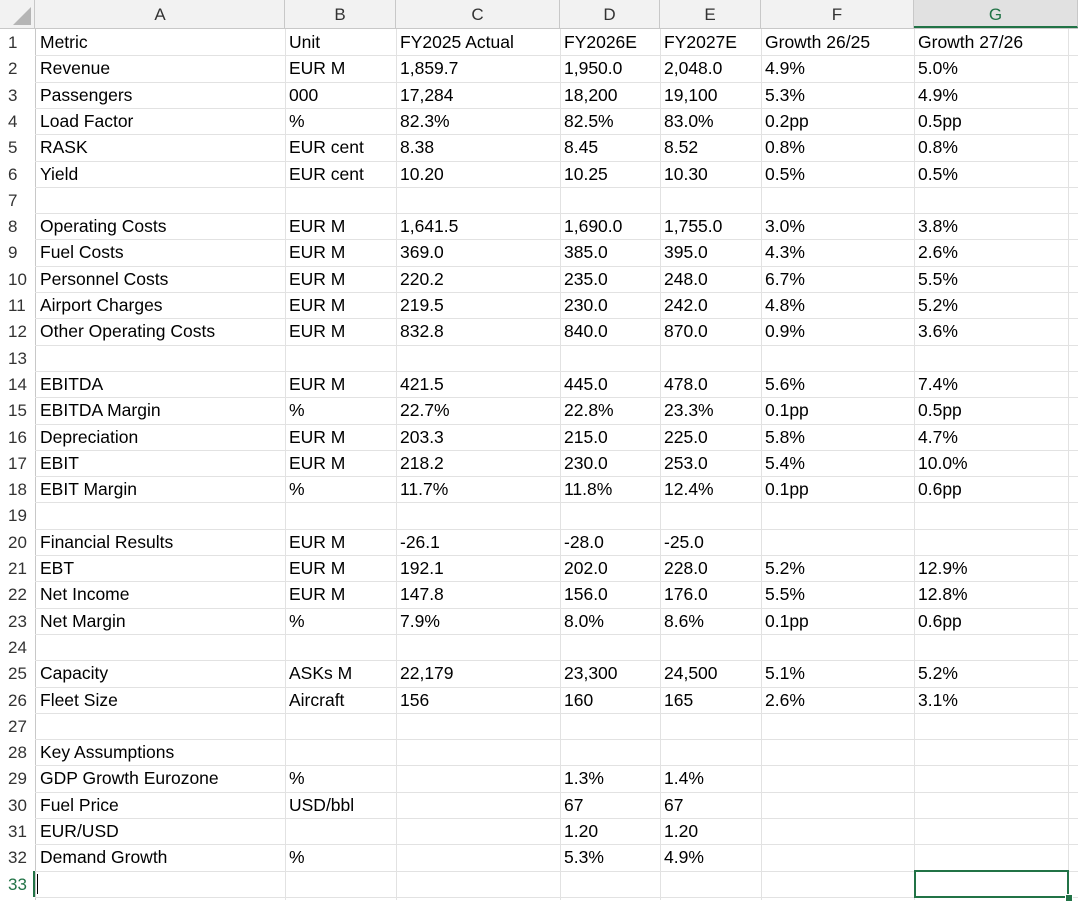  What do you see at coordinates (17, 804) in the screenshot?
I see `row-header-30: 30` at bounding box center [17, 804].